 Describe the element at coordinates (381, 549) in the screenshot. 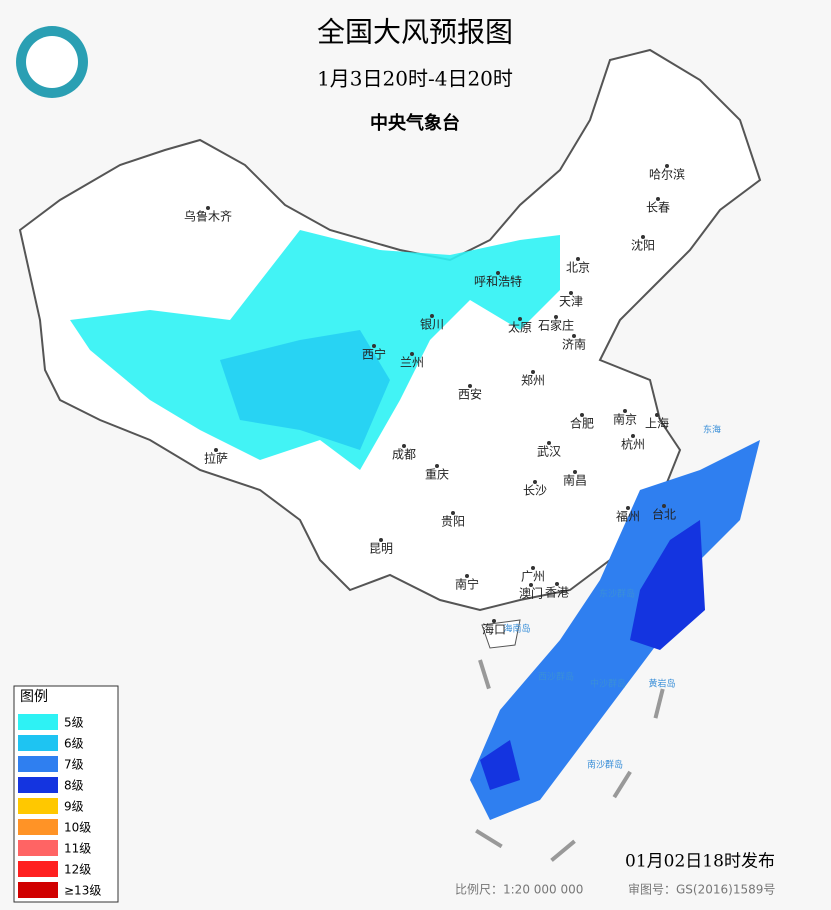

I see `city-label: 昆明` at that location.